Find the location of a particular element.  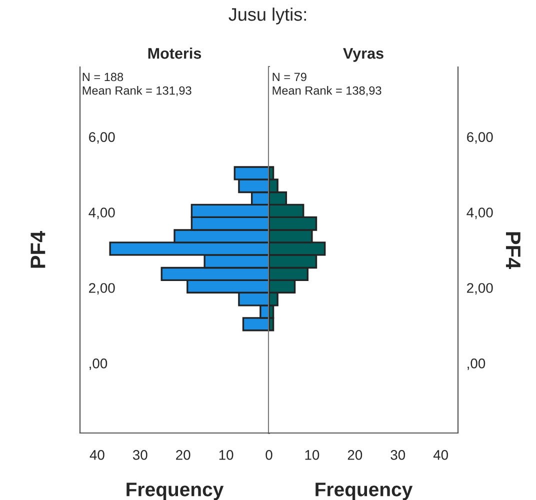

chart-subtitle: Vyras is located at coordinates (363, 55).